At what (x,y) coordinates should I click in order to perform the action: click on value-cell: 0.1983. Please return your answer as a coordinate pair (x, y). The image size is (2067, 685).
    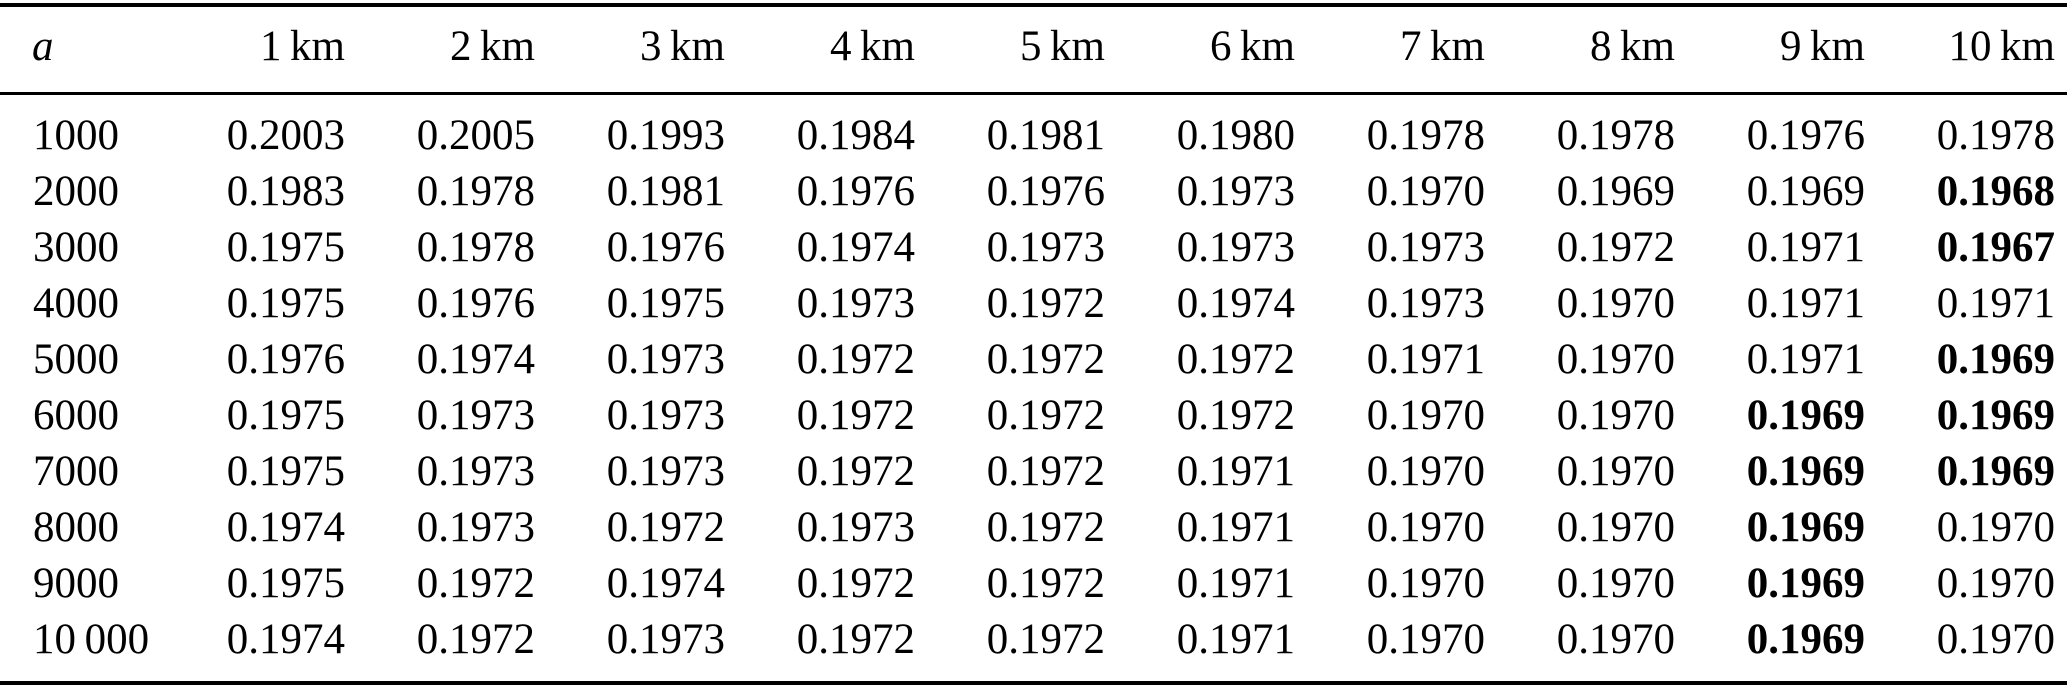
    Looking at the image, I should click on (285, 191).